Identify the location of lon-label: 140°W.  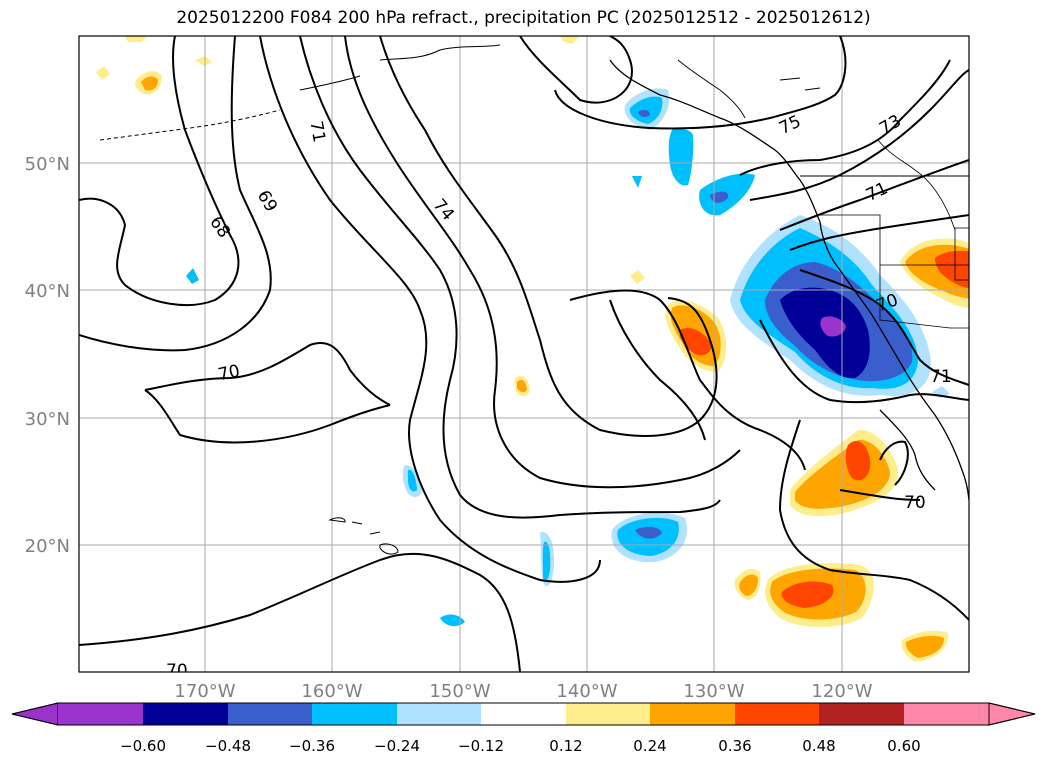
(586, 691).